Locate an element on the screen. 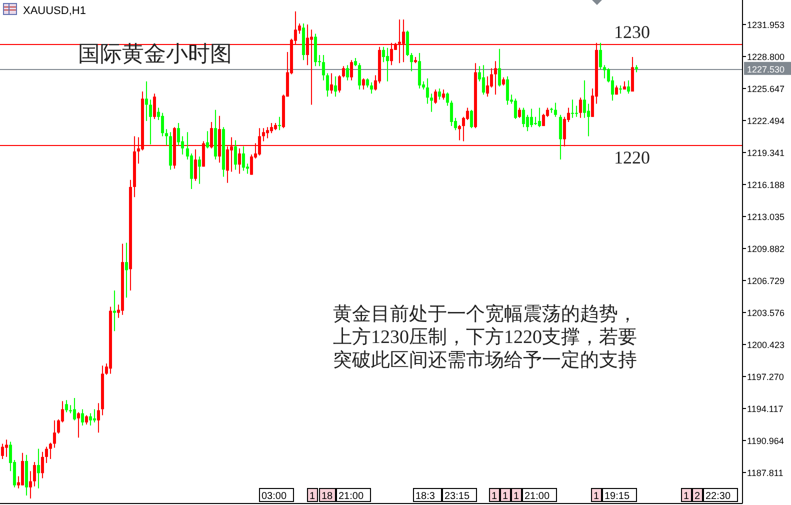 This screenshot has width=791, height=505. annotation: 18:3 is located at coordinates (426, 496).